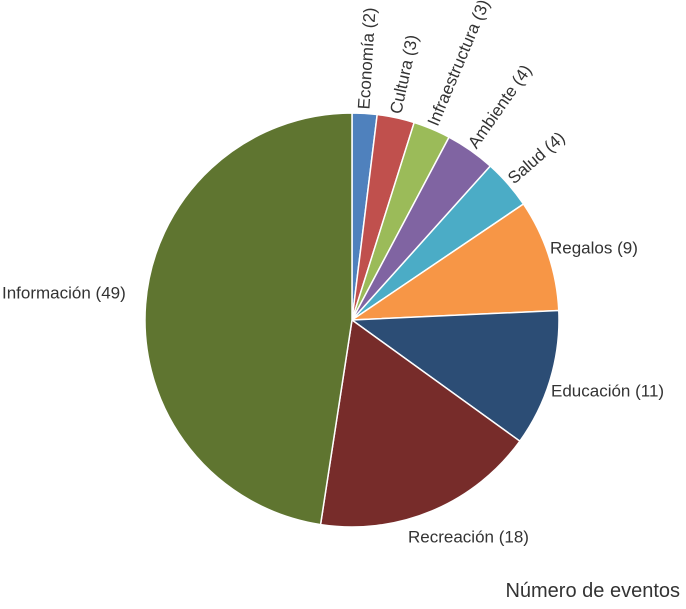 Image resolution: width=686 pixels, height=609 pixels. What do you see at coordinates (536, 158) in the screenshot?
I see `pie-label-salud: Salud (4)` at bounding box center [536, 158].